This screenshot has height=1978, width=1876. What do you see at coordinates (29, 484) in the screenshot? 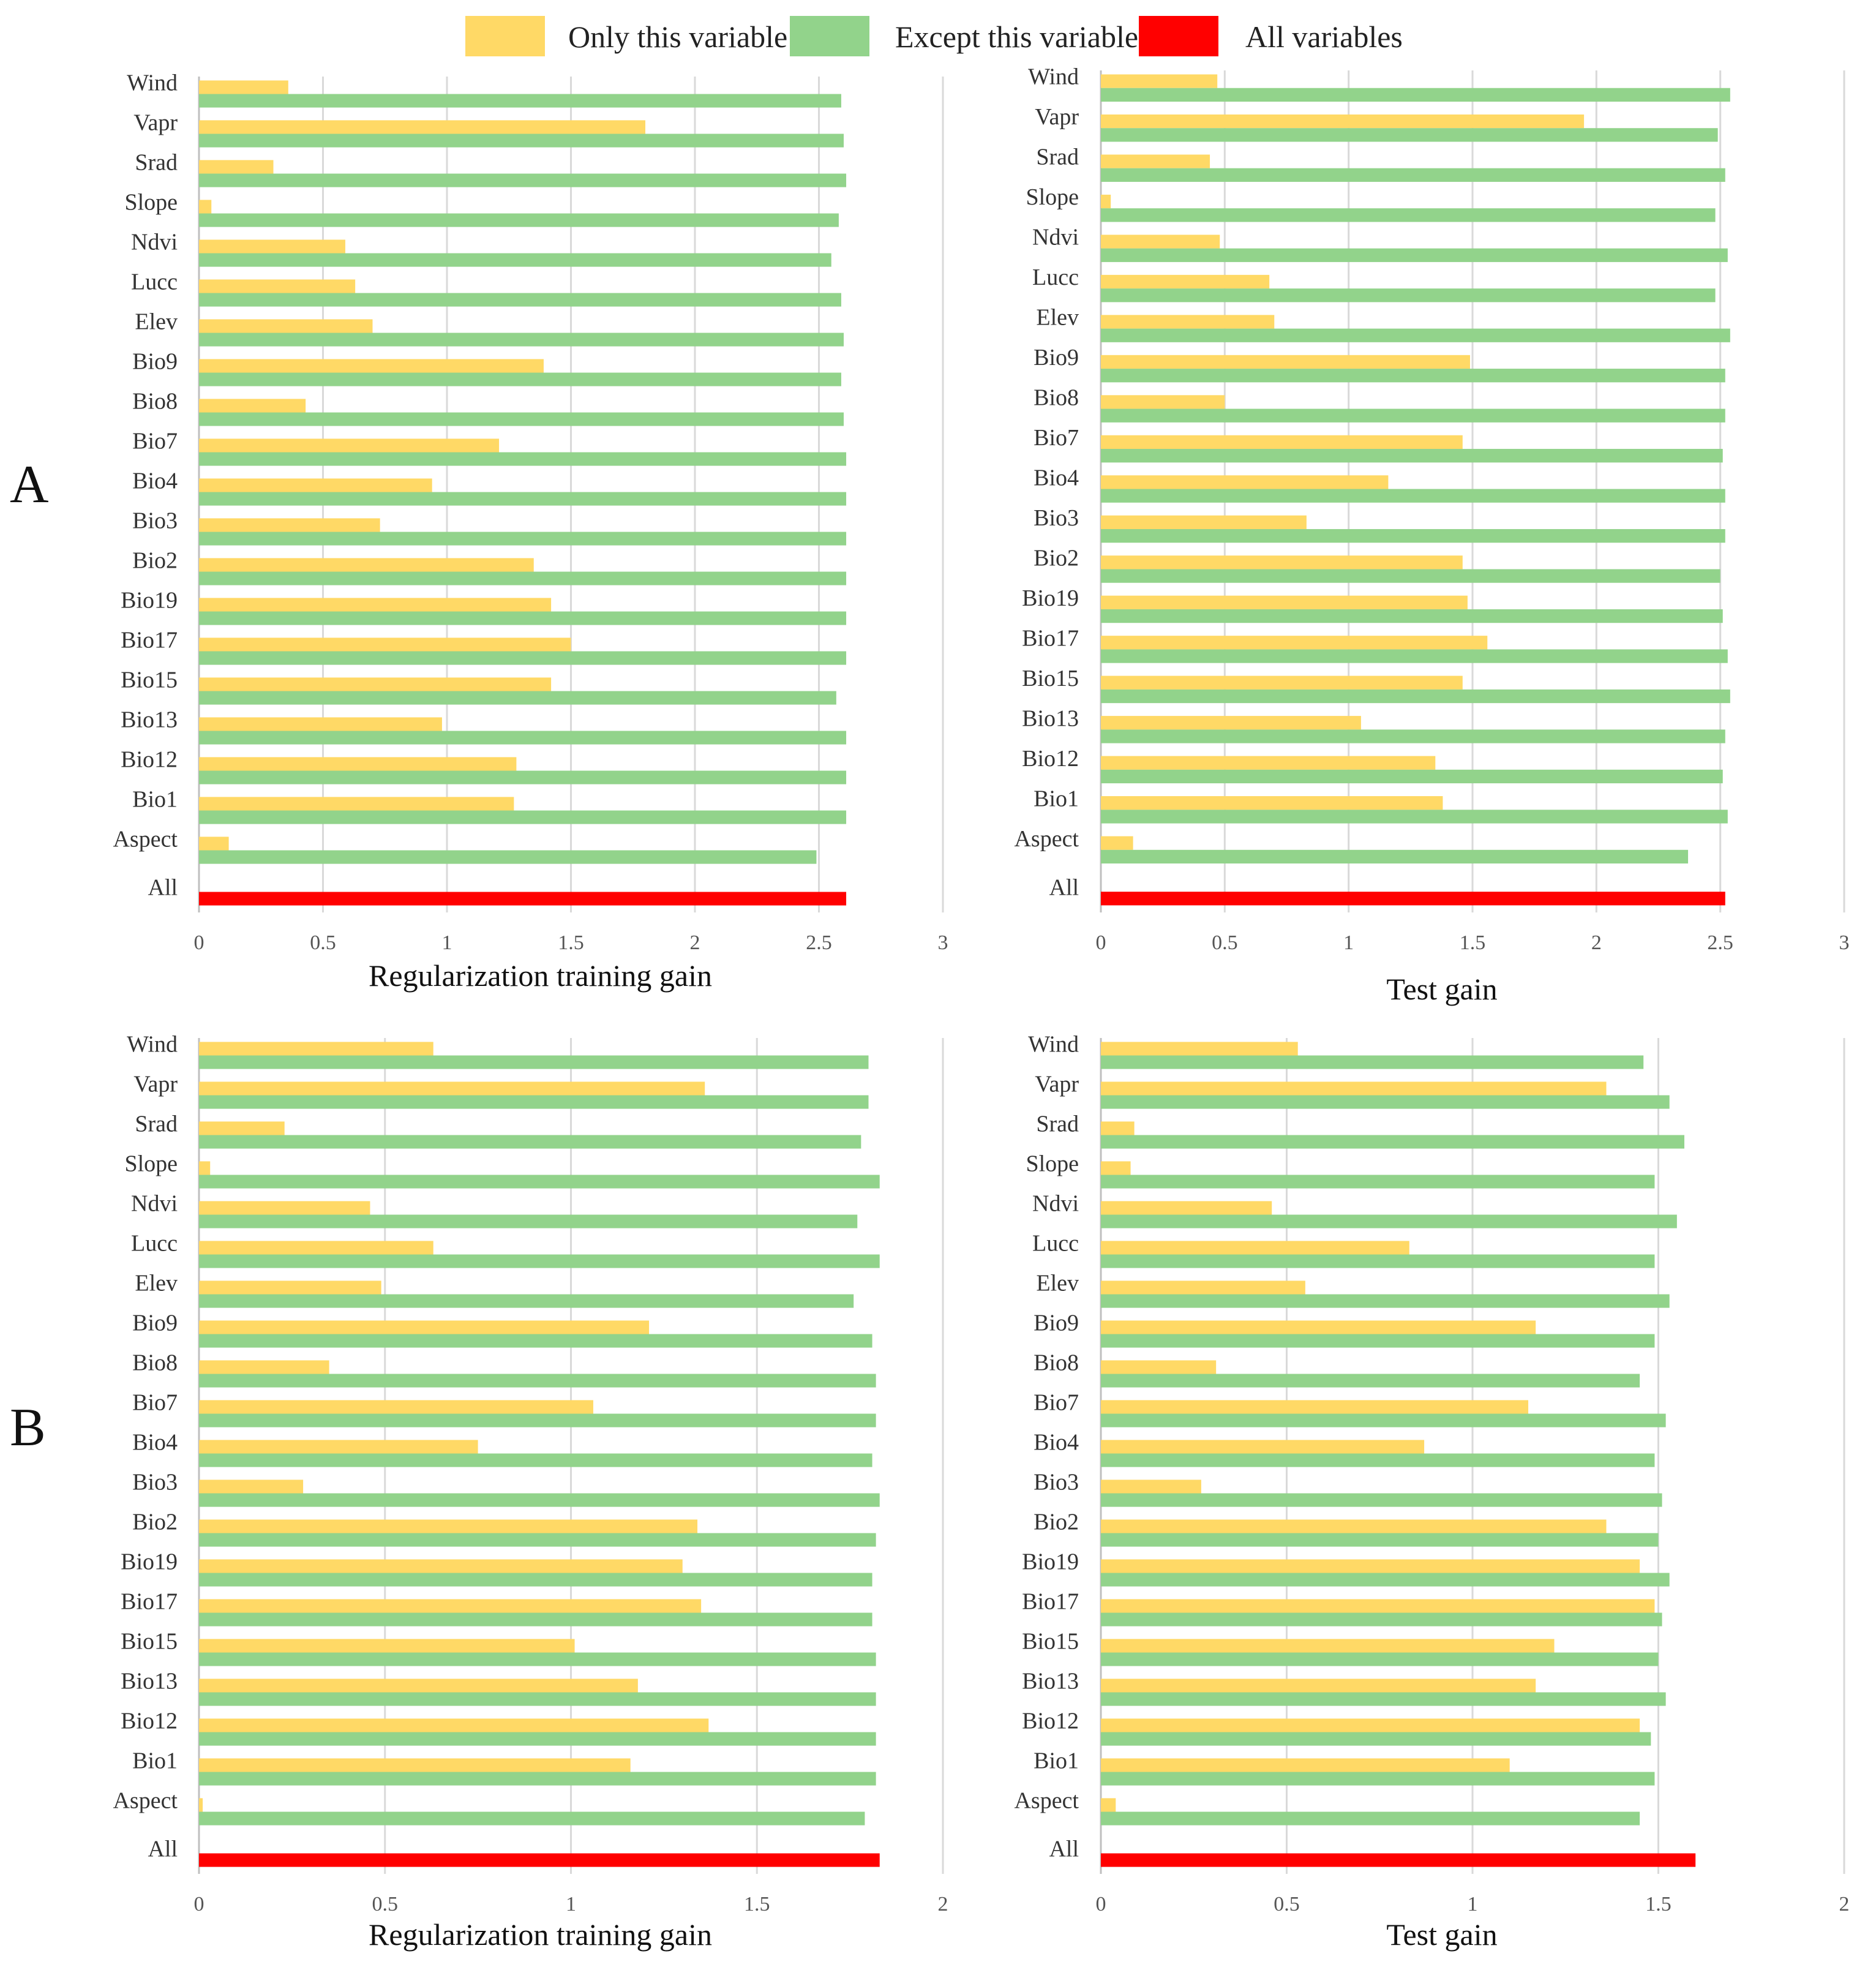
I see `panel-label-a: A` at bounding box center [29, 484].